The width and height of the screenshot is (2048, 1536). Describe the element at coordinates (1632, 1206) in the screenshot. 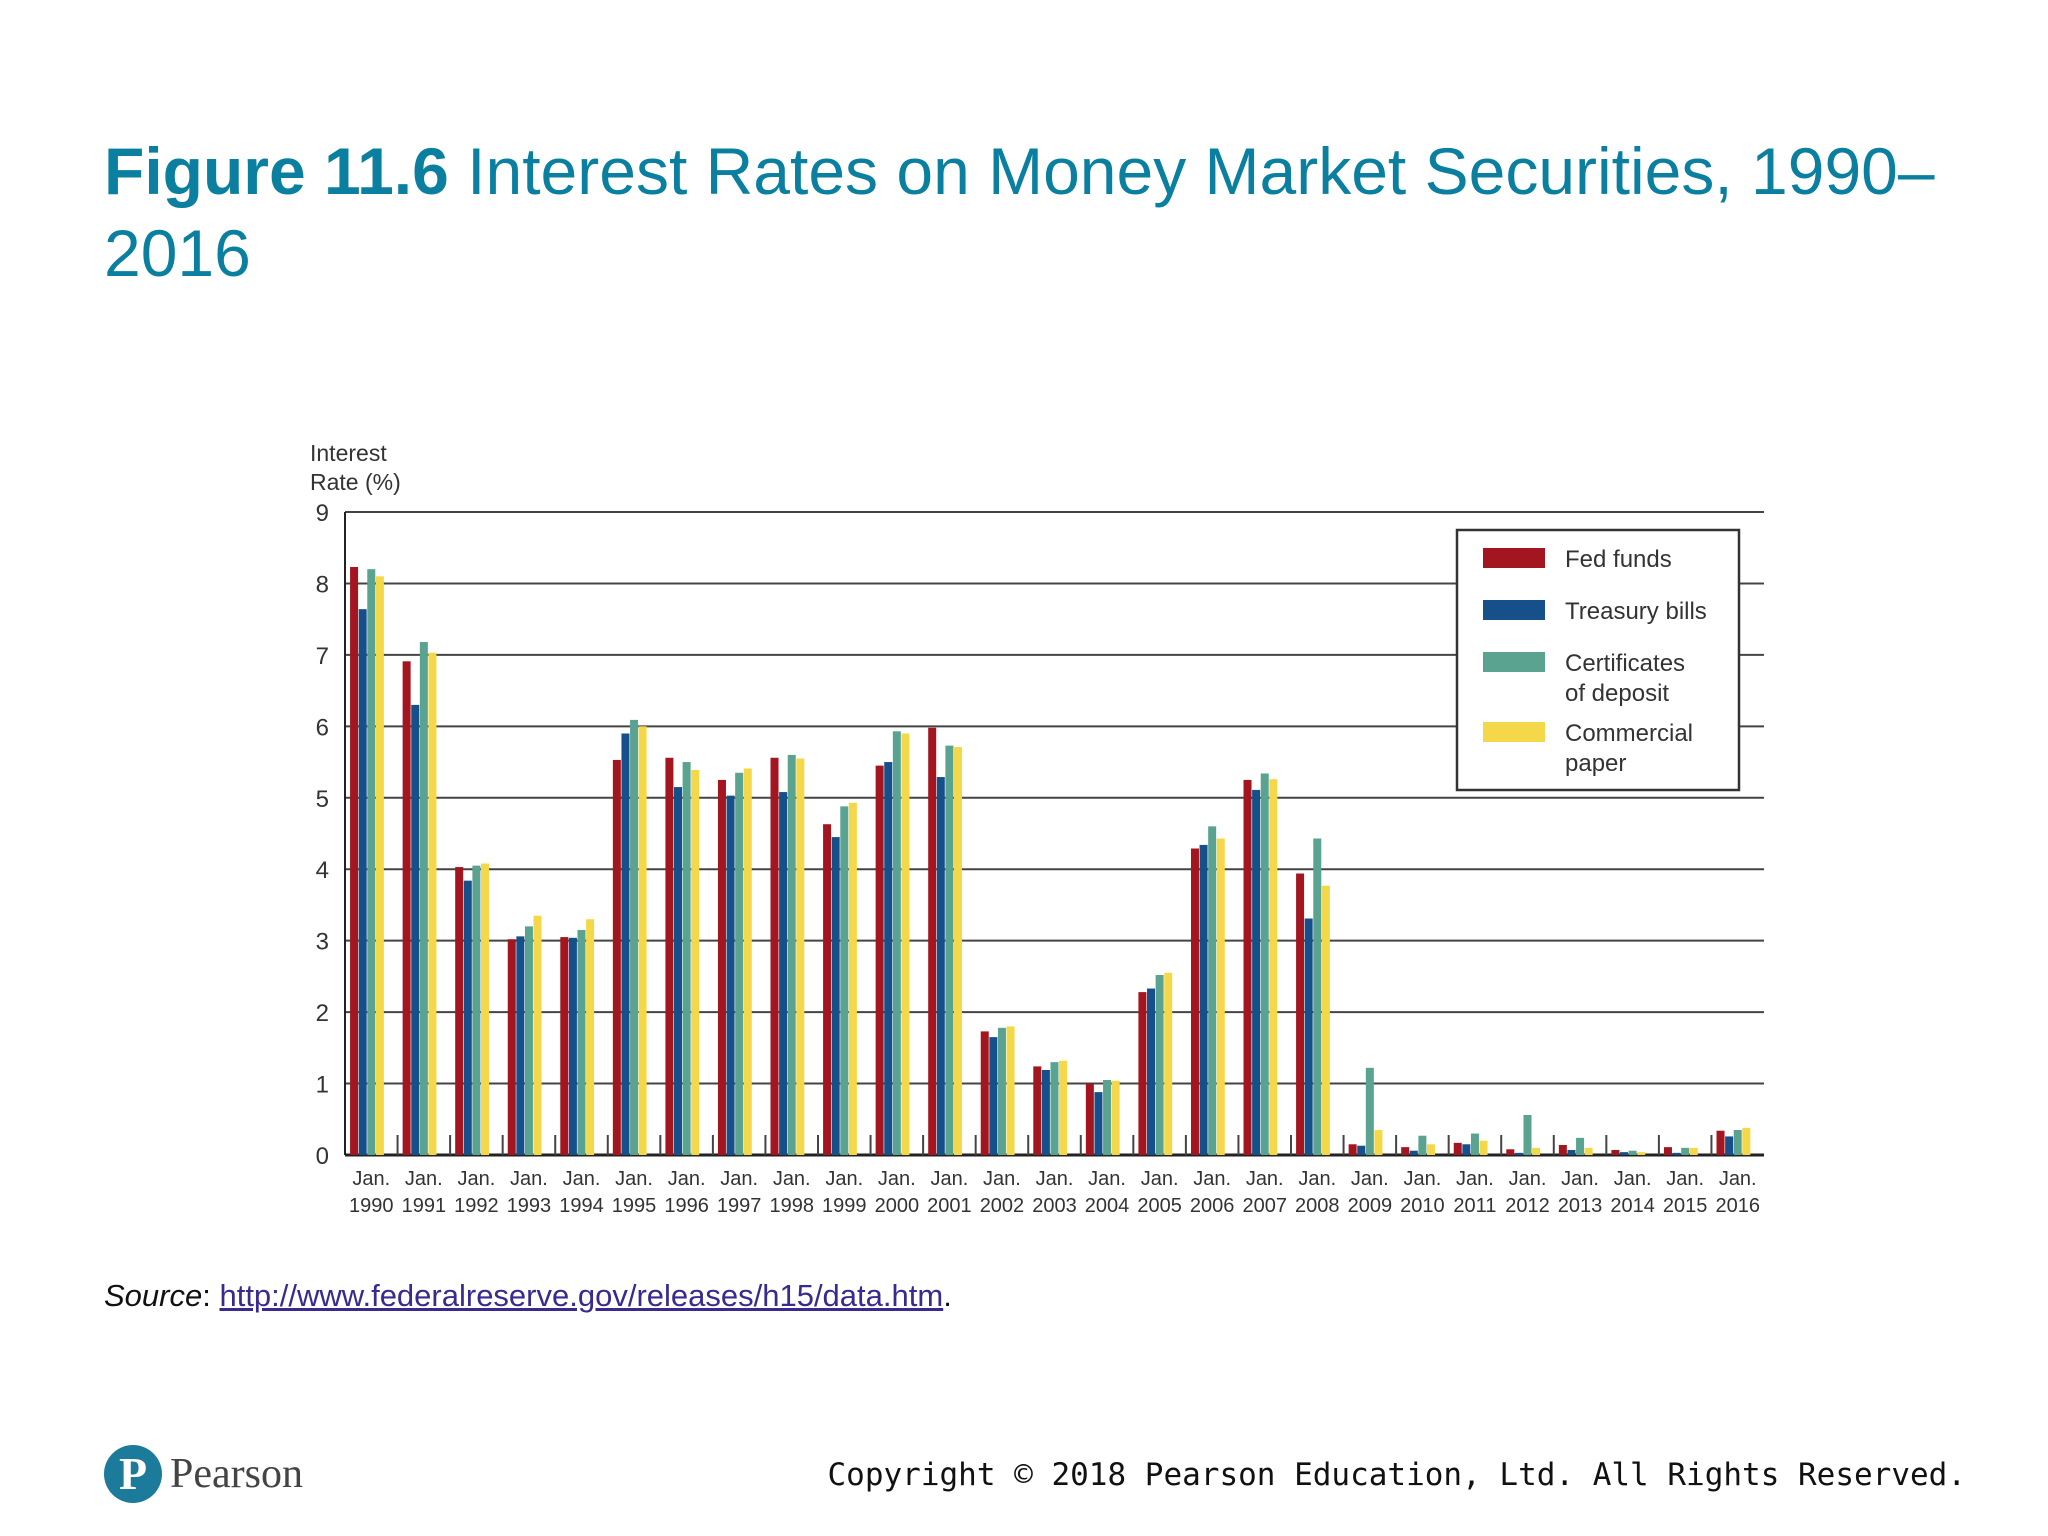

I see `x-tick-label: 2014` at that location.